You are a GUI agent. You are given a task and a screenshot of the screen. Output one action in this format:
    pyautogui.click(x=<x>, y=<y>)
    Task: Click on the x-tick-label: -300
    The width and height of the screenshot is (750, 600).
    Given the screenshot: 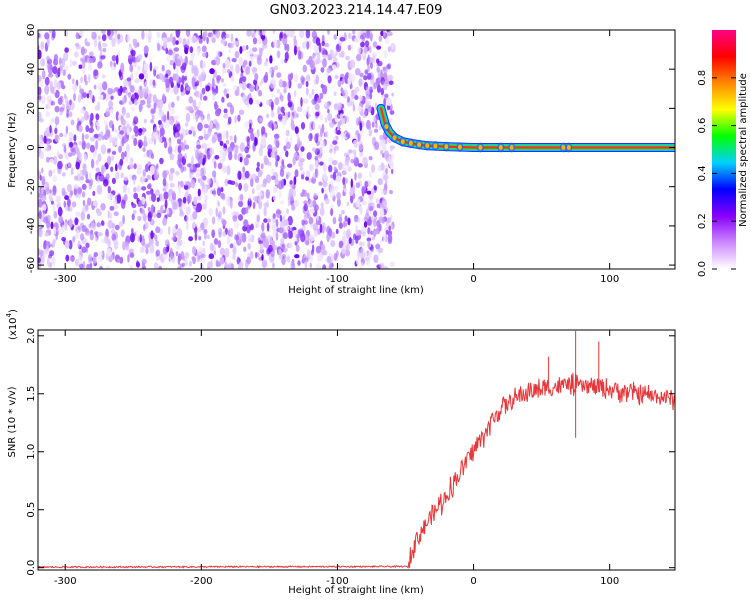 What is the action you would take?
    pyautogui.click(x=65, y=279)
    